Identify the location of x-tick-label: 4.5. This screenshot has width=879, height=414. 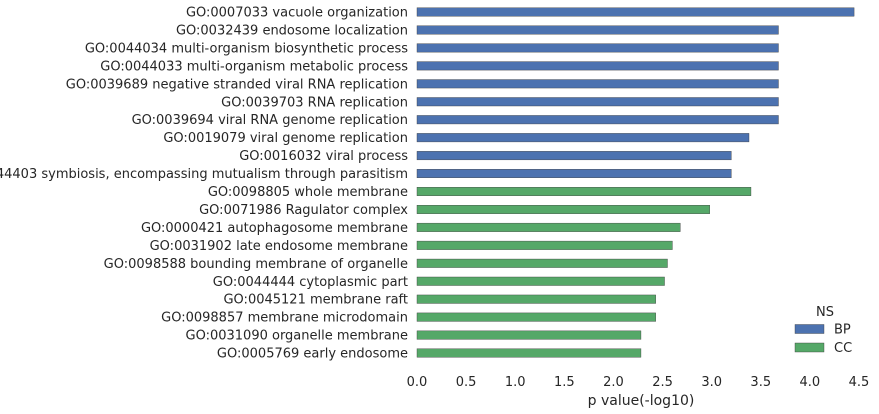
(859, 382).